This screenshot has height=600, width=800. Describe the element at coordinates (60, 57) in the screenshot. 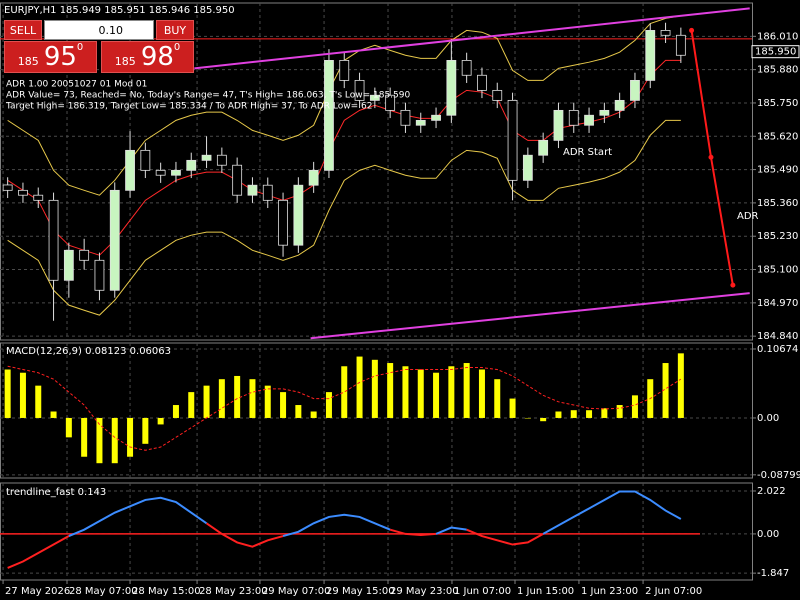

I see `sell-price-pips: 95` at that location.